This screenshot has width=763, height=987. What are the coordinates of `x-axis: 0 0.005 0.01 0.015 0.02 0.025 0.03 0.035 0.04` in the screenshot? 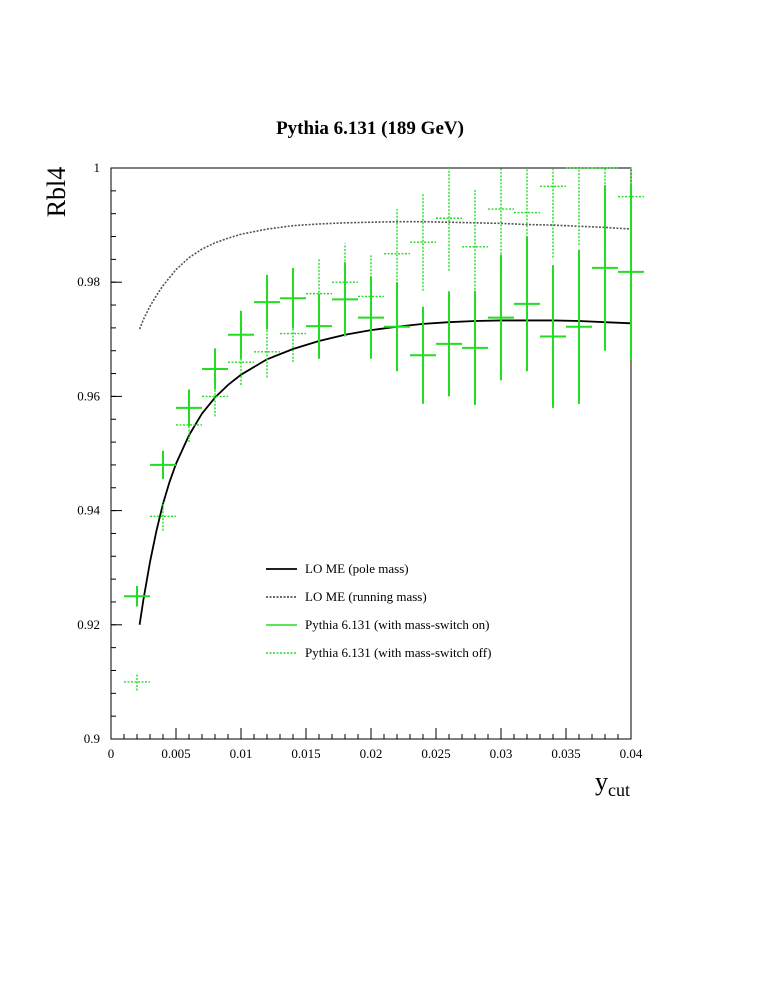 It's located at (375, 744).